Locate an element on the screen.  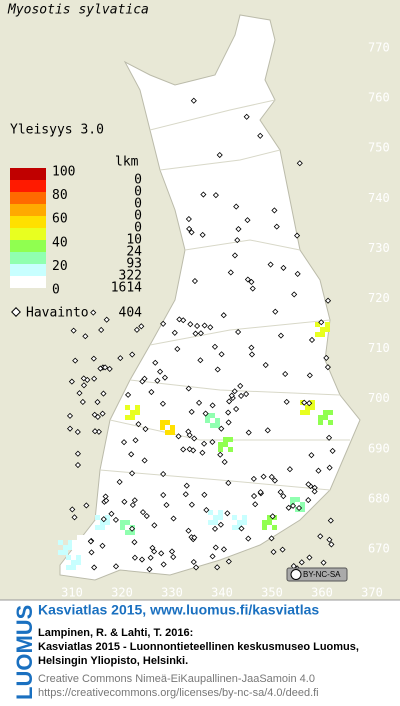
legend-count: 0 is located at coordinates (138, 192).